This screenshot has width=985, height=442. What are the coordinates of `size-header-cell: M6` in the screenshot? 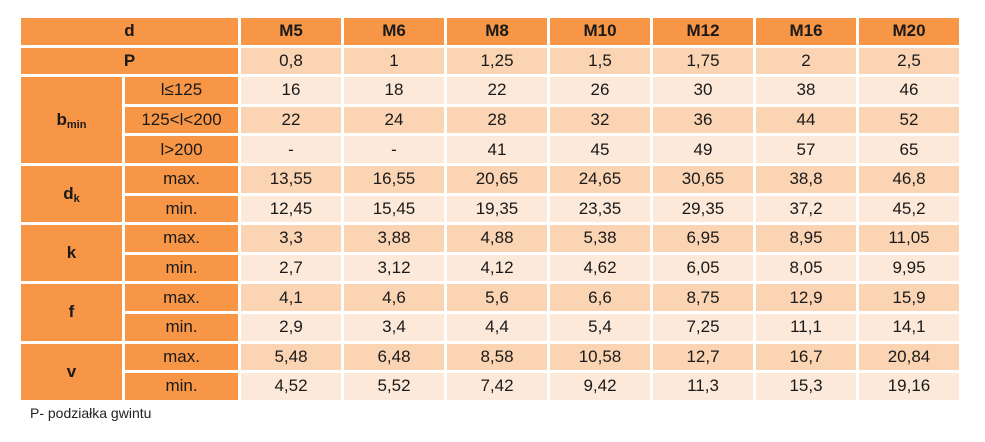 It's located at (394, 31).